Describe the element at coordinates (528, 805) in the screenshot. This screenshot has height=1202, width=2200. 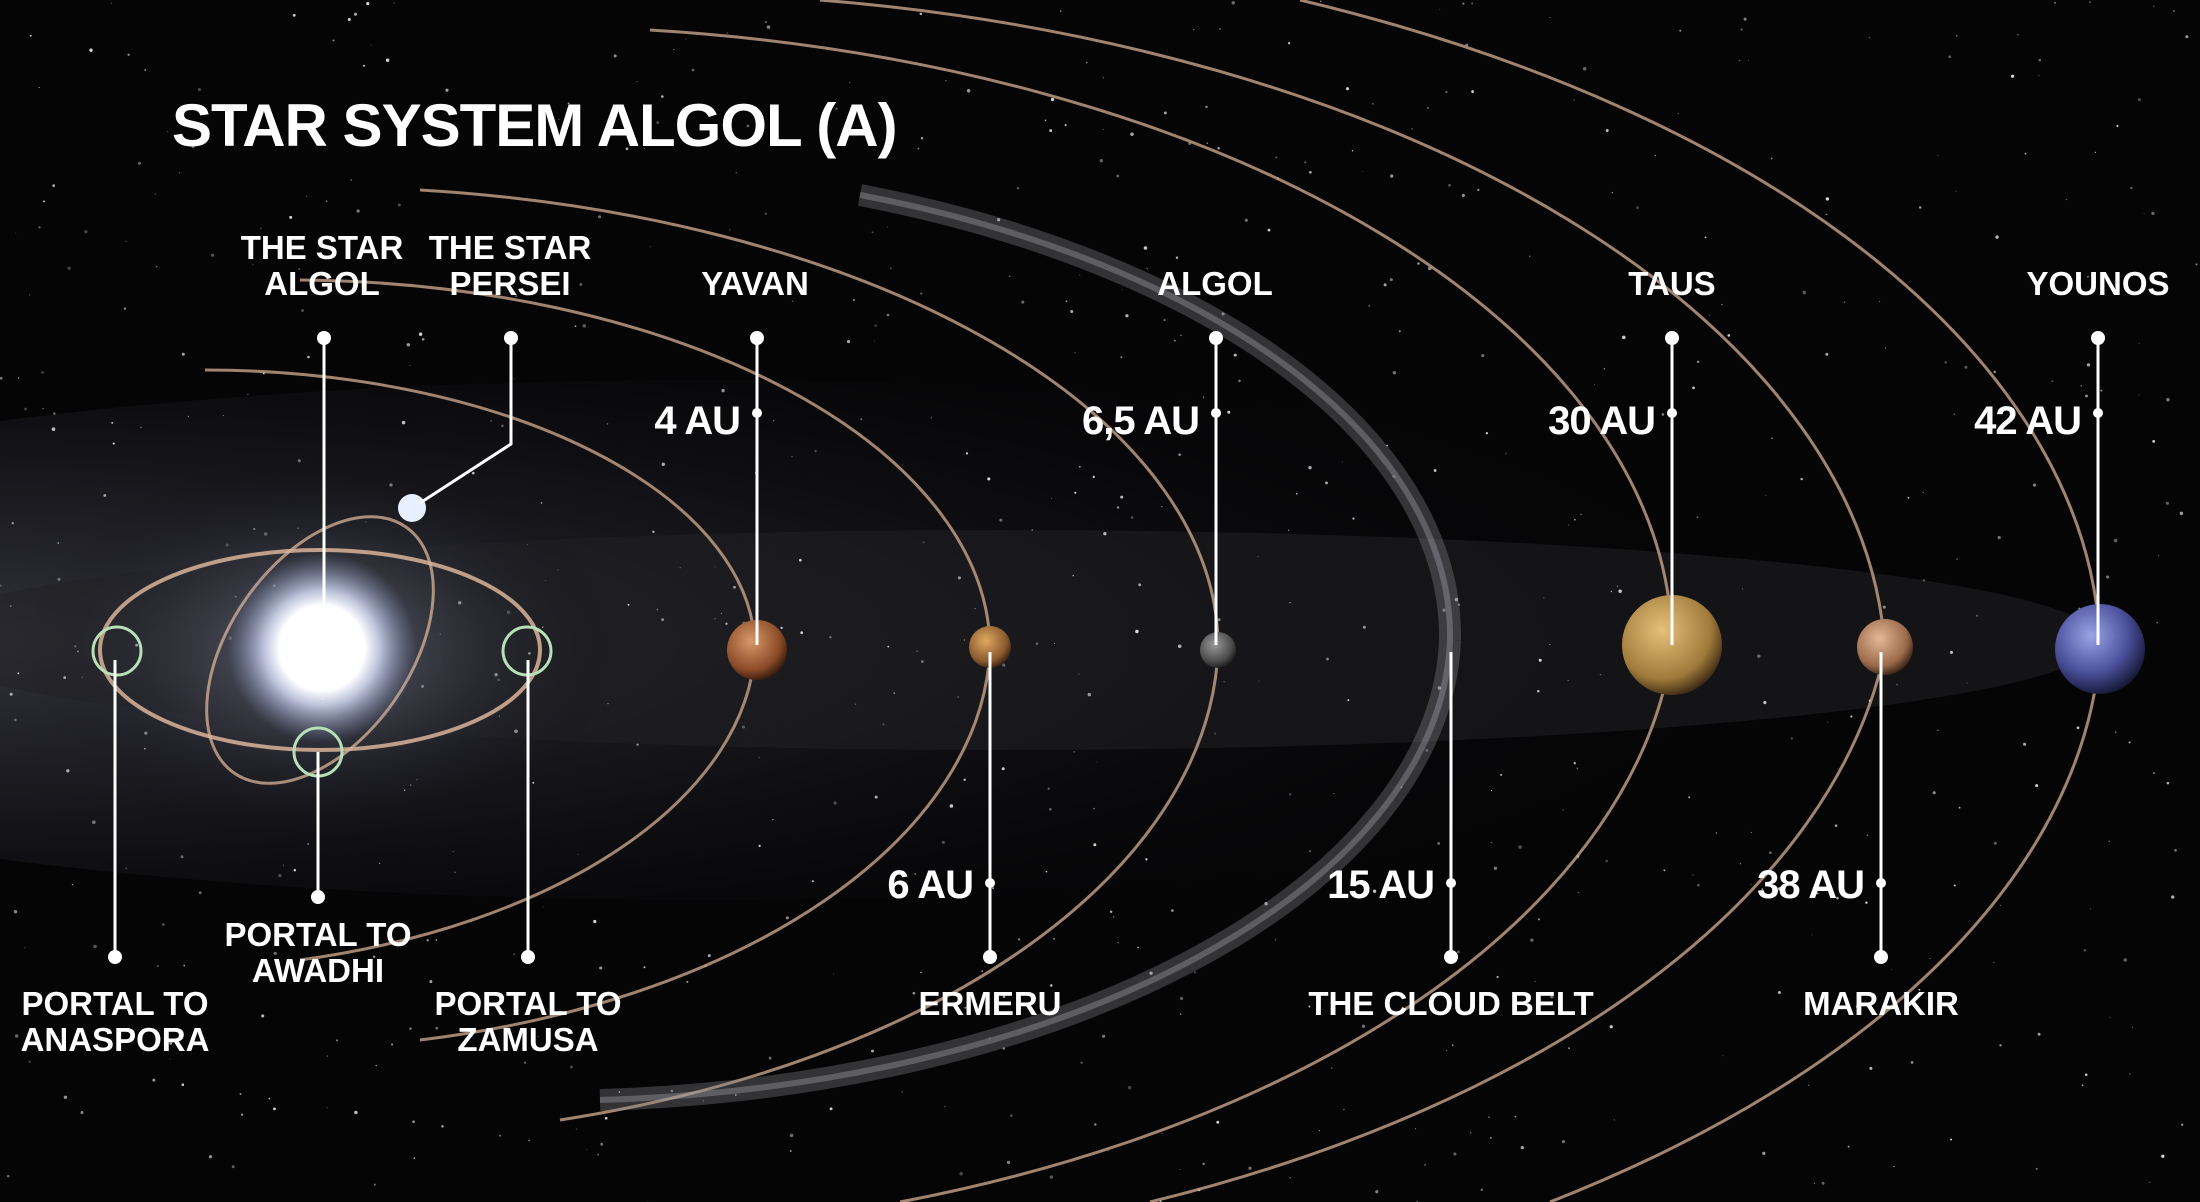
I see `orbit-yavan-lower` at that location.